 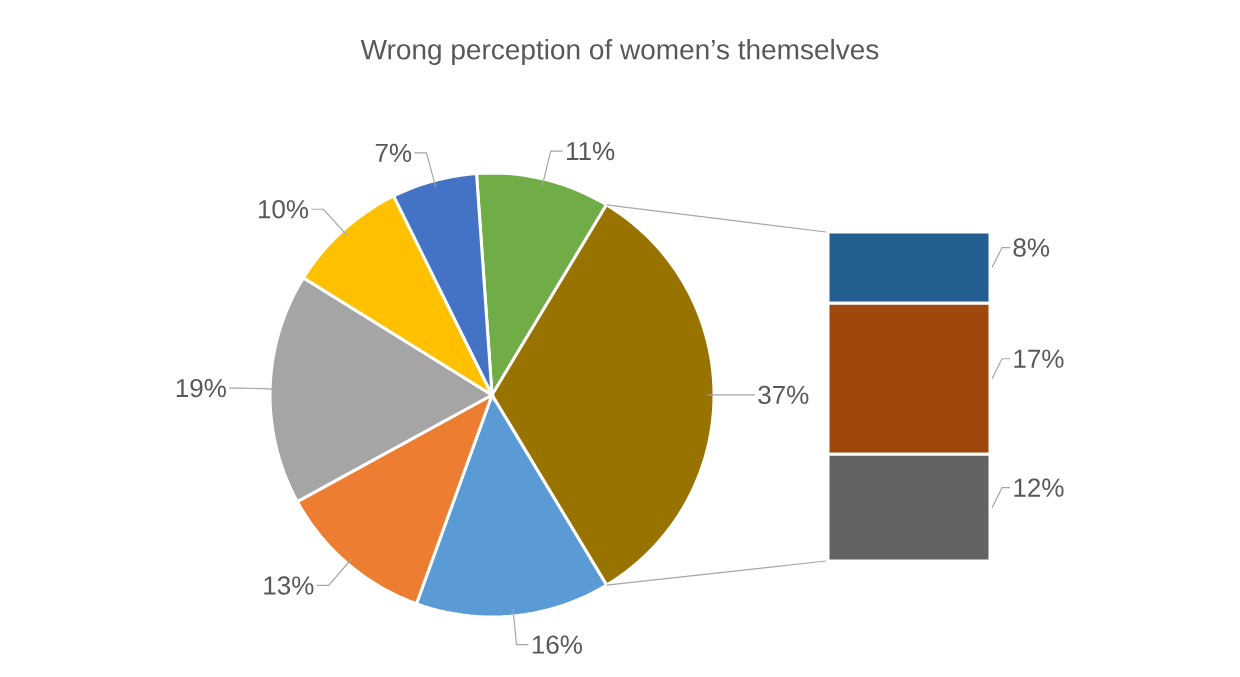 I want to click on data-label: 8%, so click(x=1031, y=247).